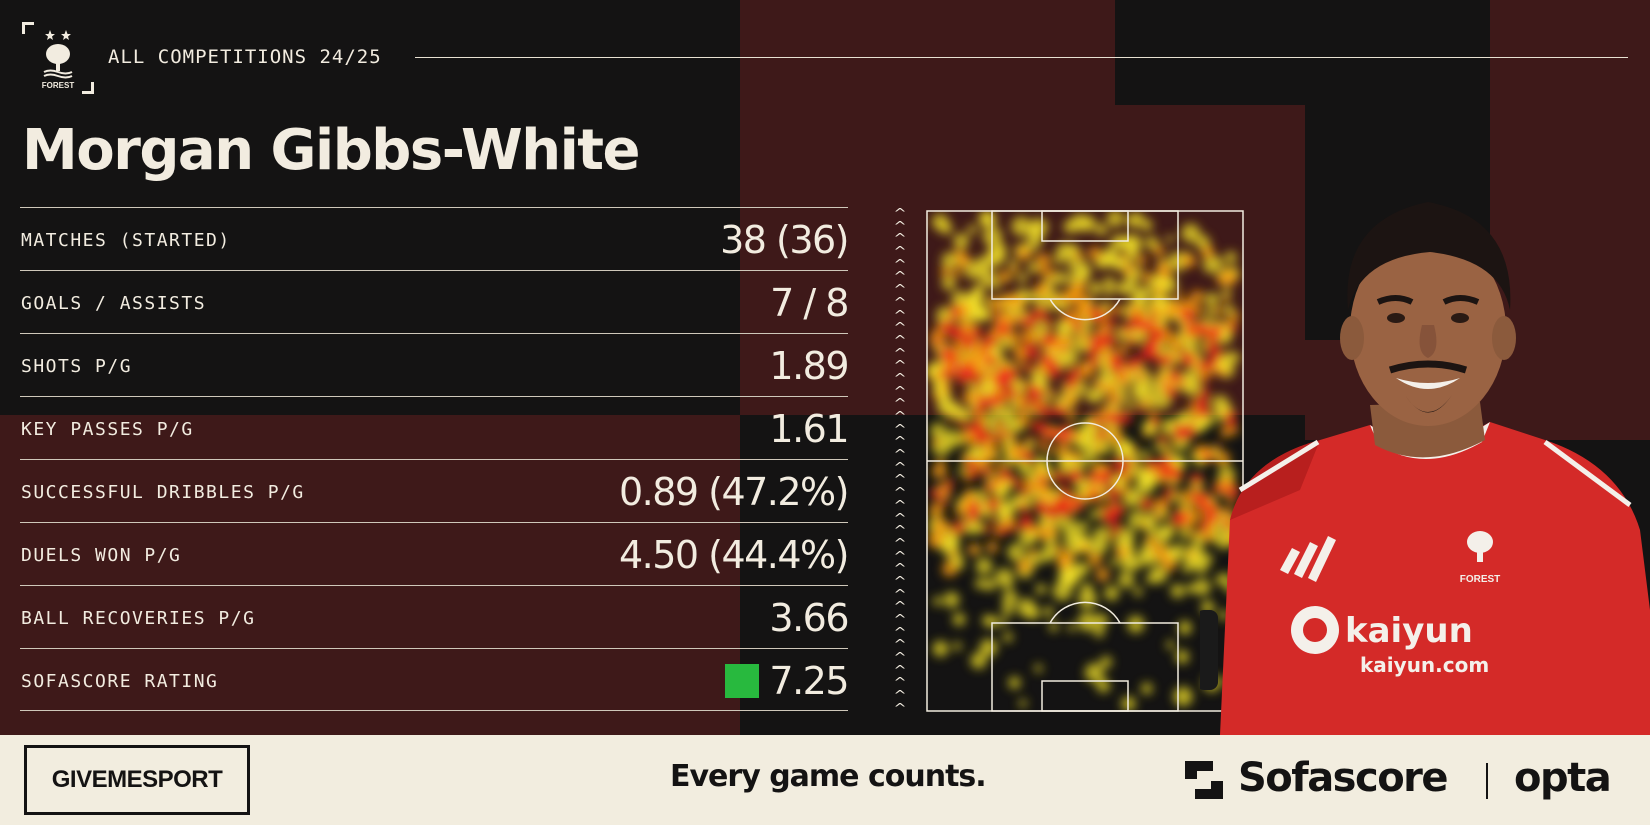  I want to click on stat-value-text: 1.61, so click(809, 429).